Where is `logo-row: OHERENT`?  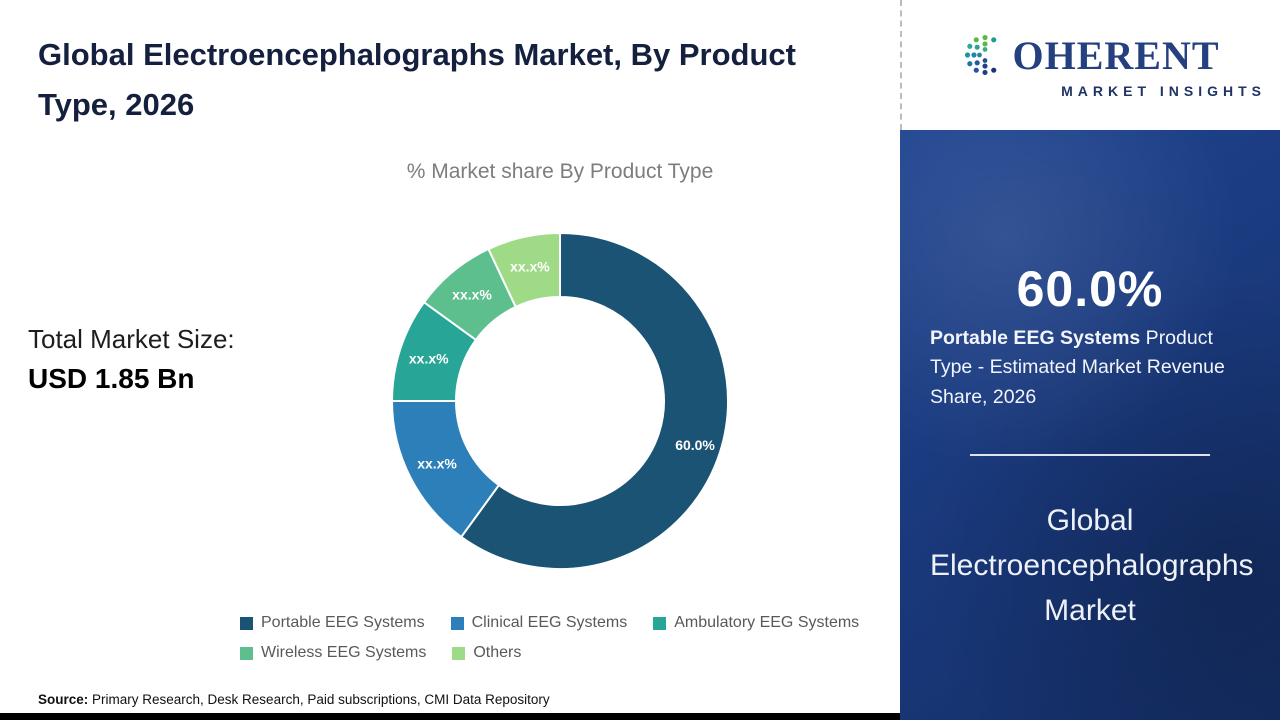
logo-row: OHERENT is located at coordinates (1090, 55).